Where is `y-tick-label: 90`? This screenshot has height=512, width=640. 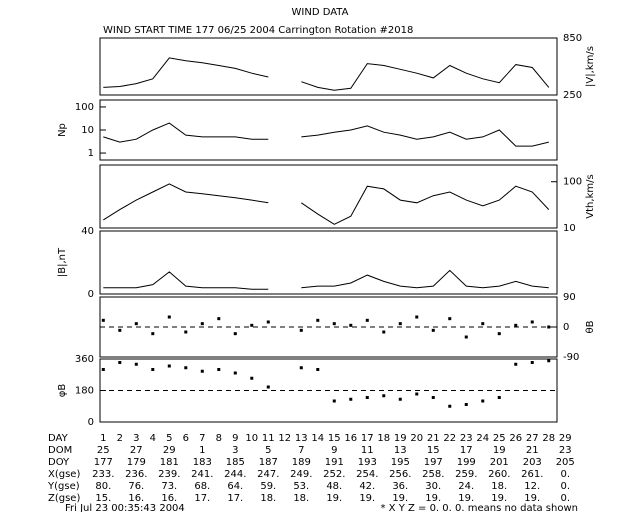 y-tick-label: 90 is located at coordinates (569, 297).